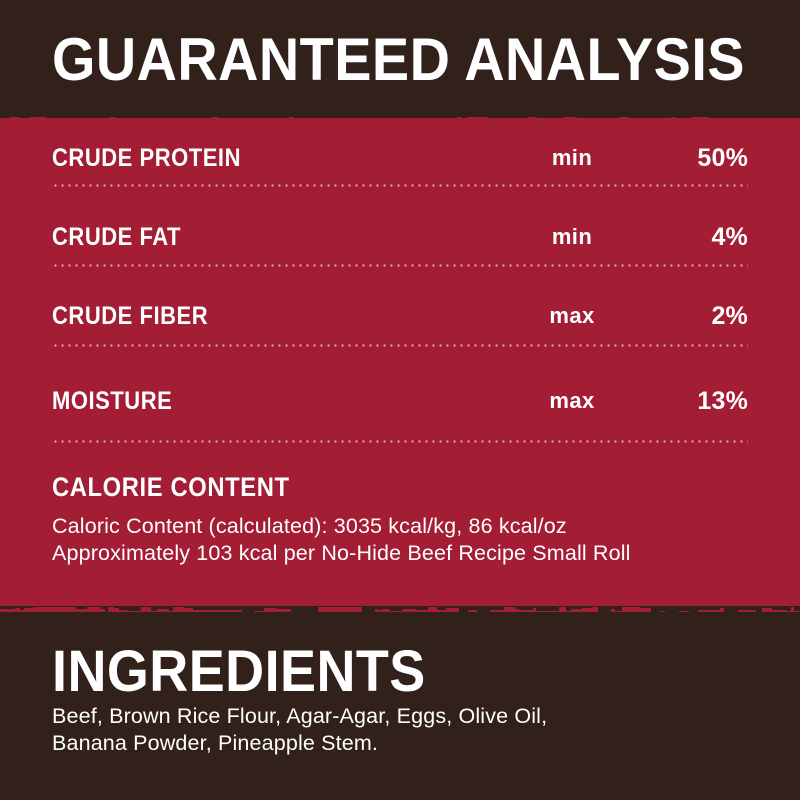 Image resolution: width=800 pixels, height=800 pixels. I want to click on ingredients-line-2: Banana Powder, Pineapple Stem., so click(215, 743).